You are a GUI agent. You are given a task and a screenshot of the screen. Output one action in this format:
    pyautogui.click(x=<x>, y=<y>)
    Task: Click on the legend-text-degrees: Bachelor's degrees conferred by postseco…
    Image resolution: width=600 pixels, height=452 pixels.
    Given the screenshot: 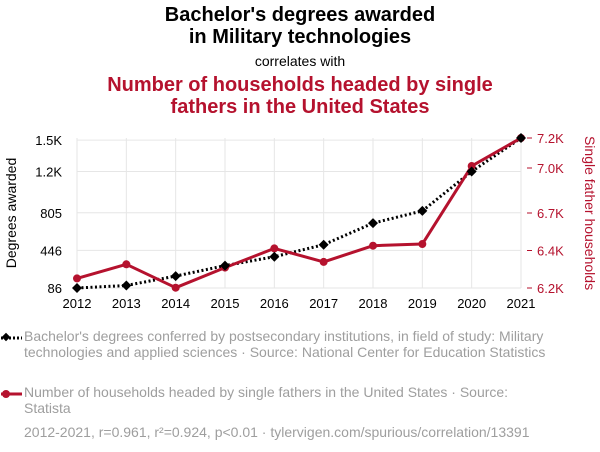 What is the action you would take?
    pyautogui.click(x=285, y=344)
    